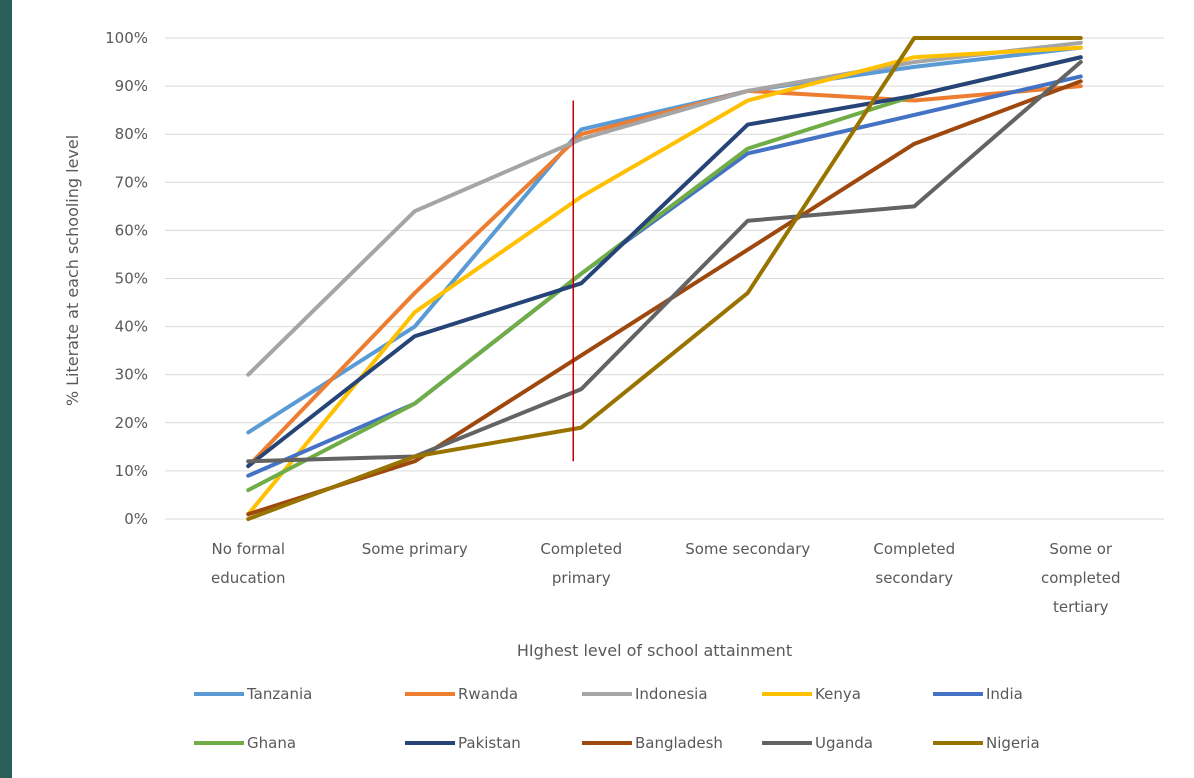 Image resolution: width=1194 pixels, height=778 pixels. What do you see at coordinates (248, 563) in the screenshot?
I see `x-tick-label: No formal education` at bounding box center [248, 563].